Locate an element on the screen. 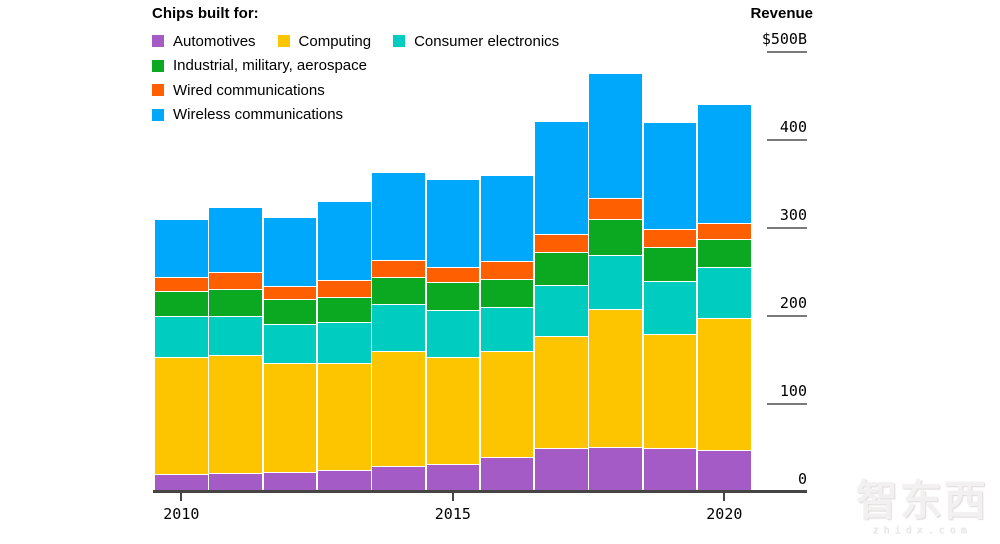  y-axis-title: Revenue is located at coordinates (781, 13).